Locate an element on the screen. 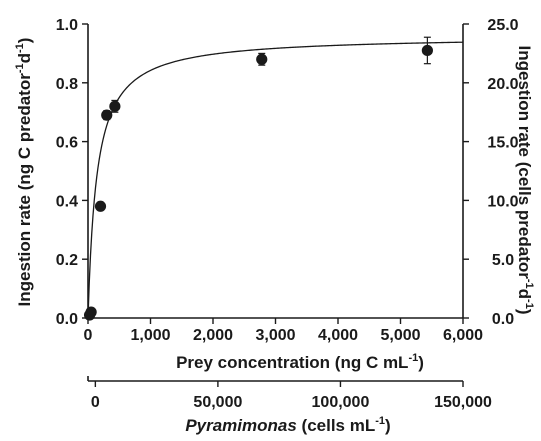 The height and width of the screenshot is (441, 541). y2-tick-label: 5.0 is located at coordinates (503, 260).